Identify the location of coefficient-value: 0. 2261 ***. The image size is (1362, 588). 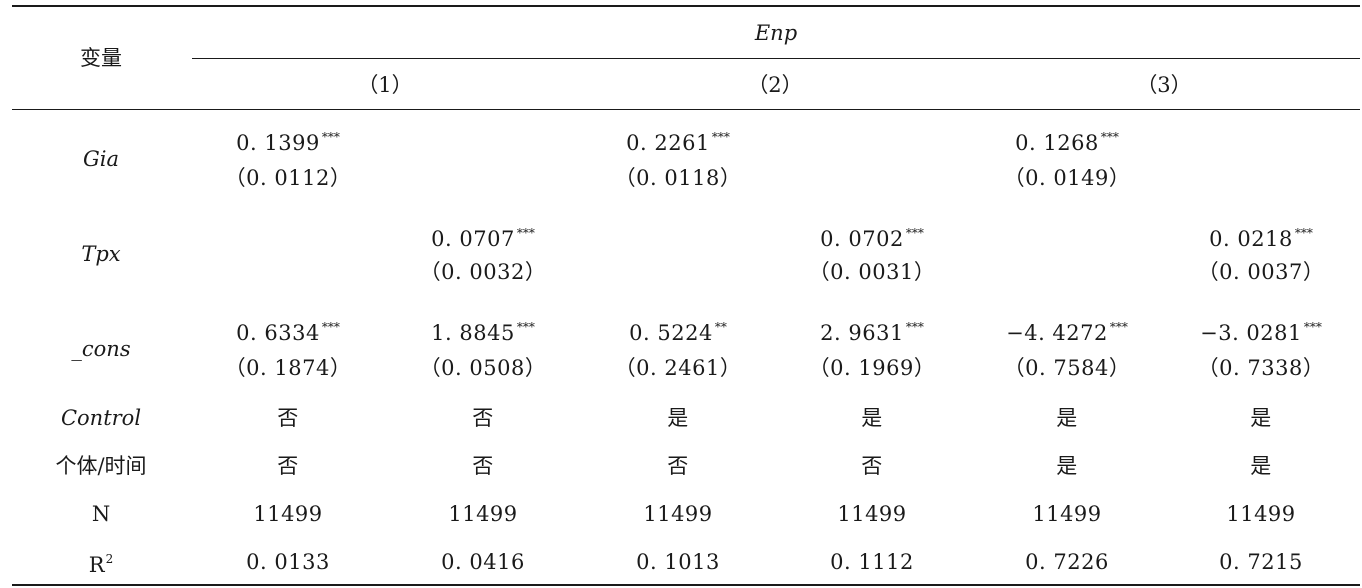
(678, 142).